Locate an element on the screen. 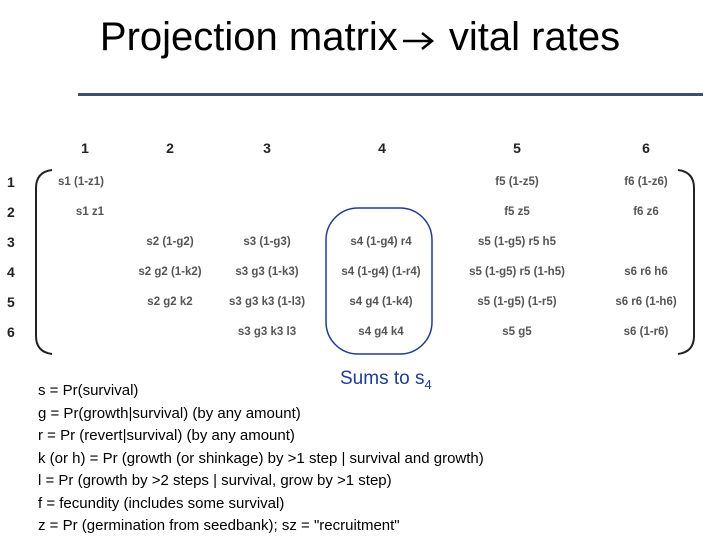  row-header-1: 1 is located at coordinates (11, 182).